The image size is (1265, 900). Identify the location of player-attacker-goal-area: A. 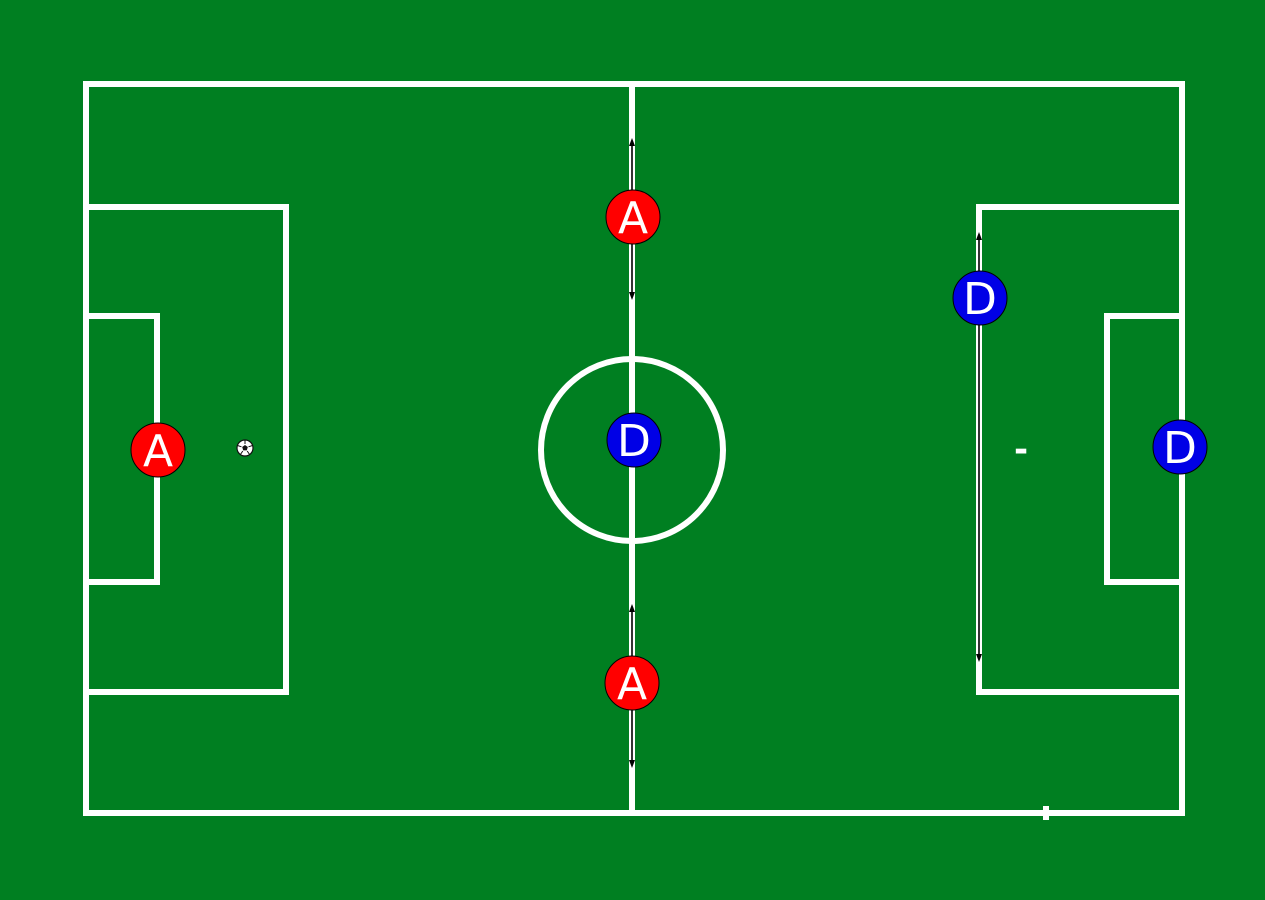
(158, 450).